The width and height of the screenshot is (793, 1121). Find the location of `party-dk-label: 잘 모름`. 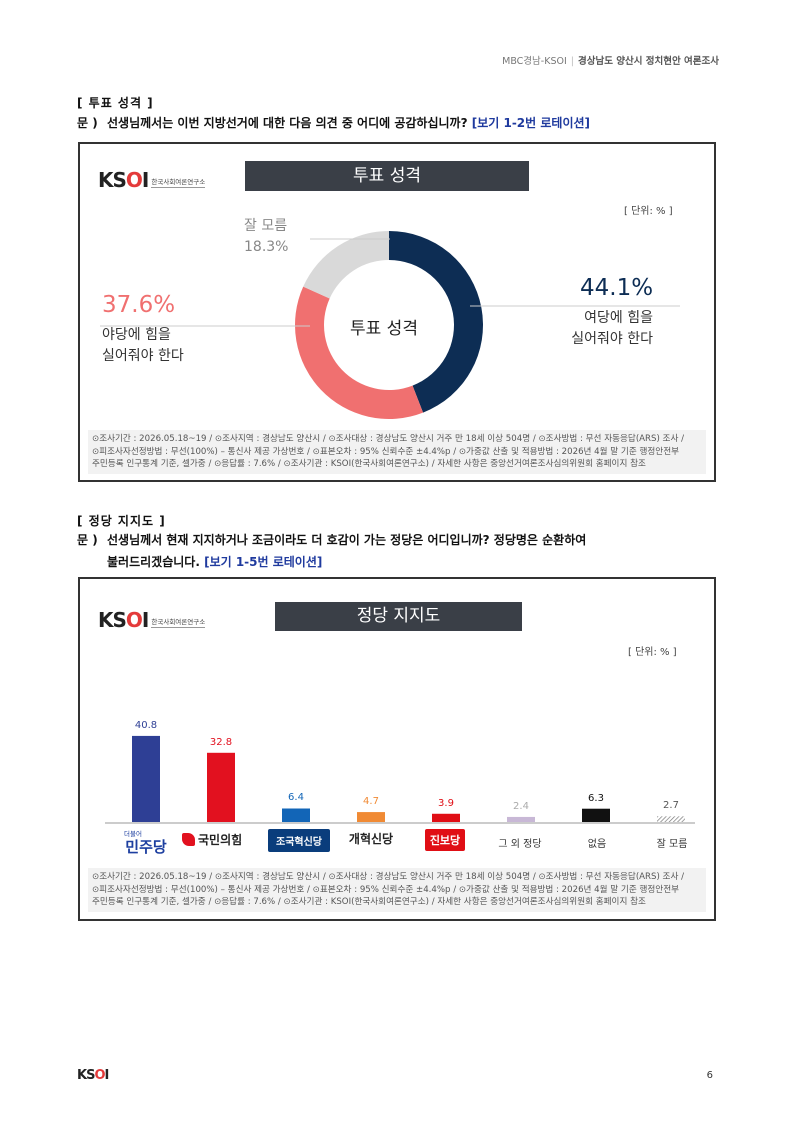

party-dk-label: 잘 모름 is located at coordinates (672, 844).